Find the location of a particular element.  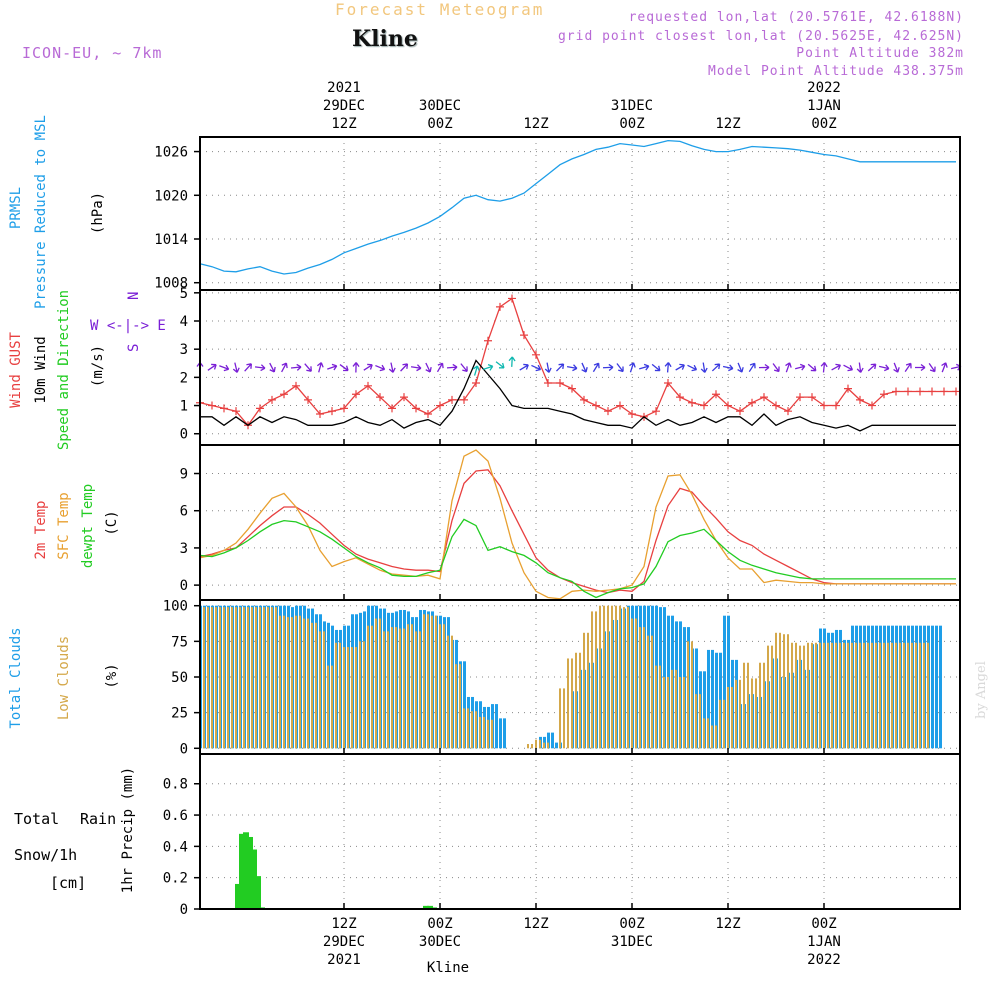

chart-title: Forecast Meteogram is located at coordinates (440, 9).